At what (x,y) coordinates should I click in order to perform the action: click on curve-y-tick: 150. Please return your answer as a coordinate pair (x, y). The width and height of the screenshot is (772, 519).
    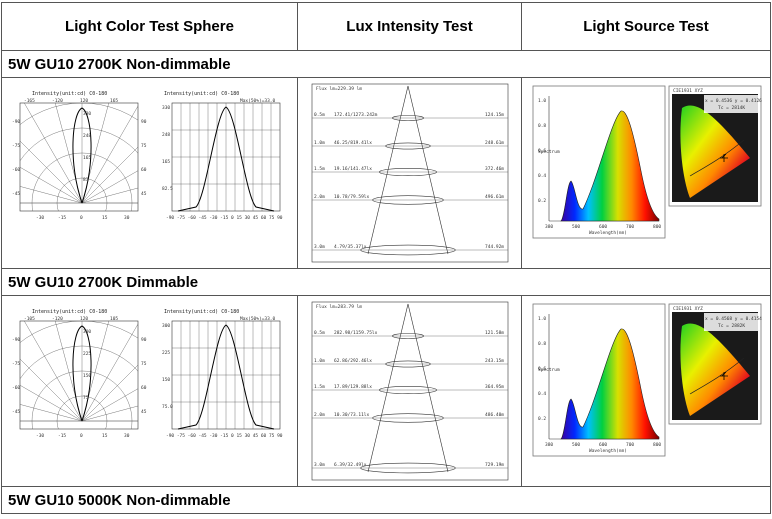
    Looking at the image, I should click on (166, 380).